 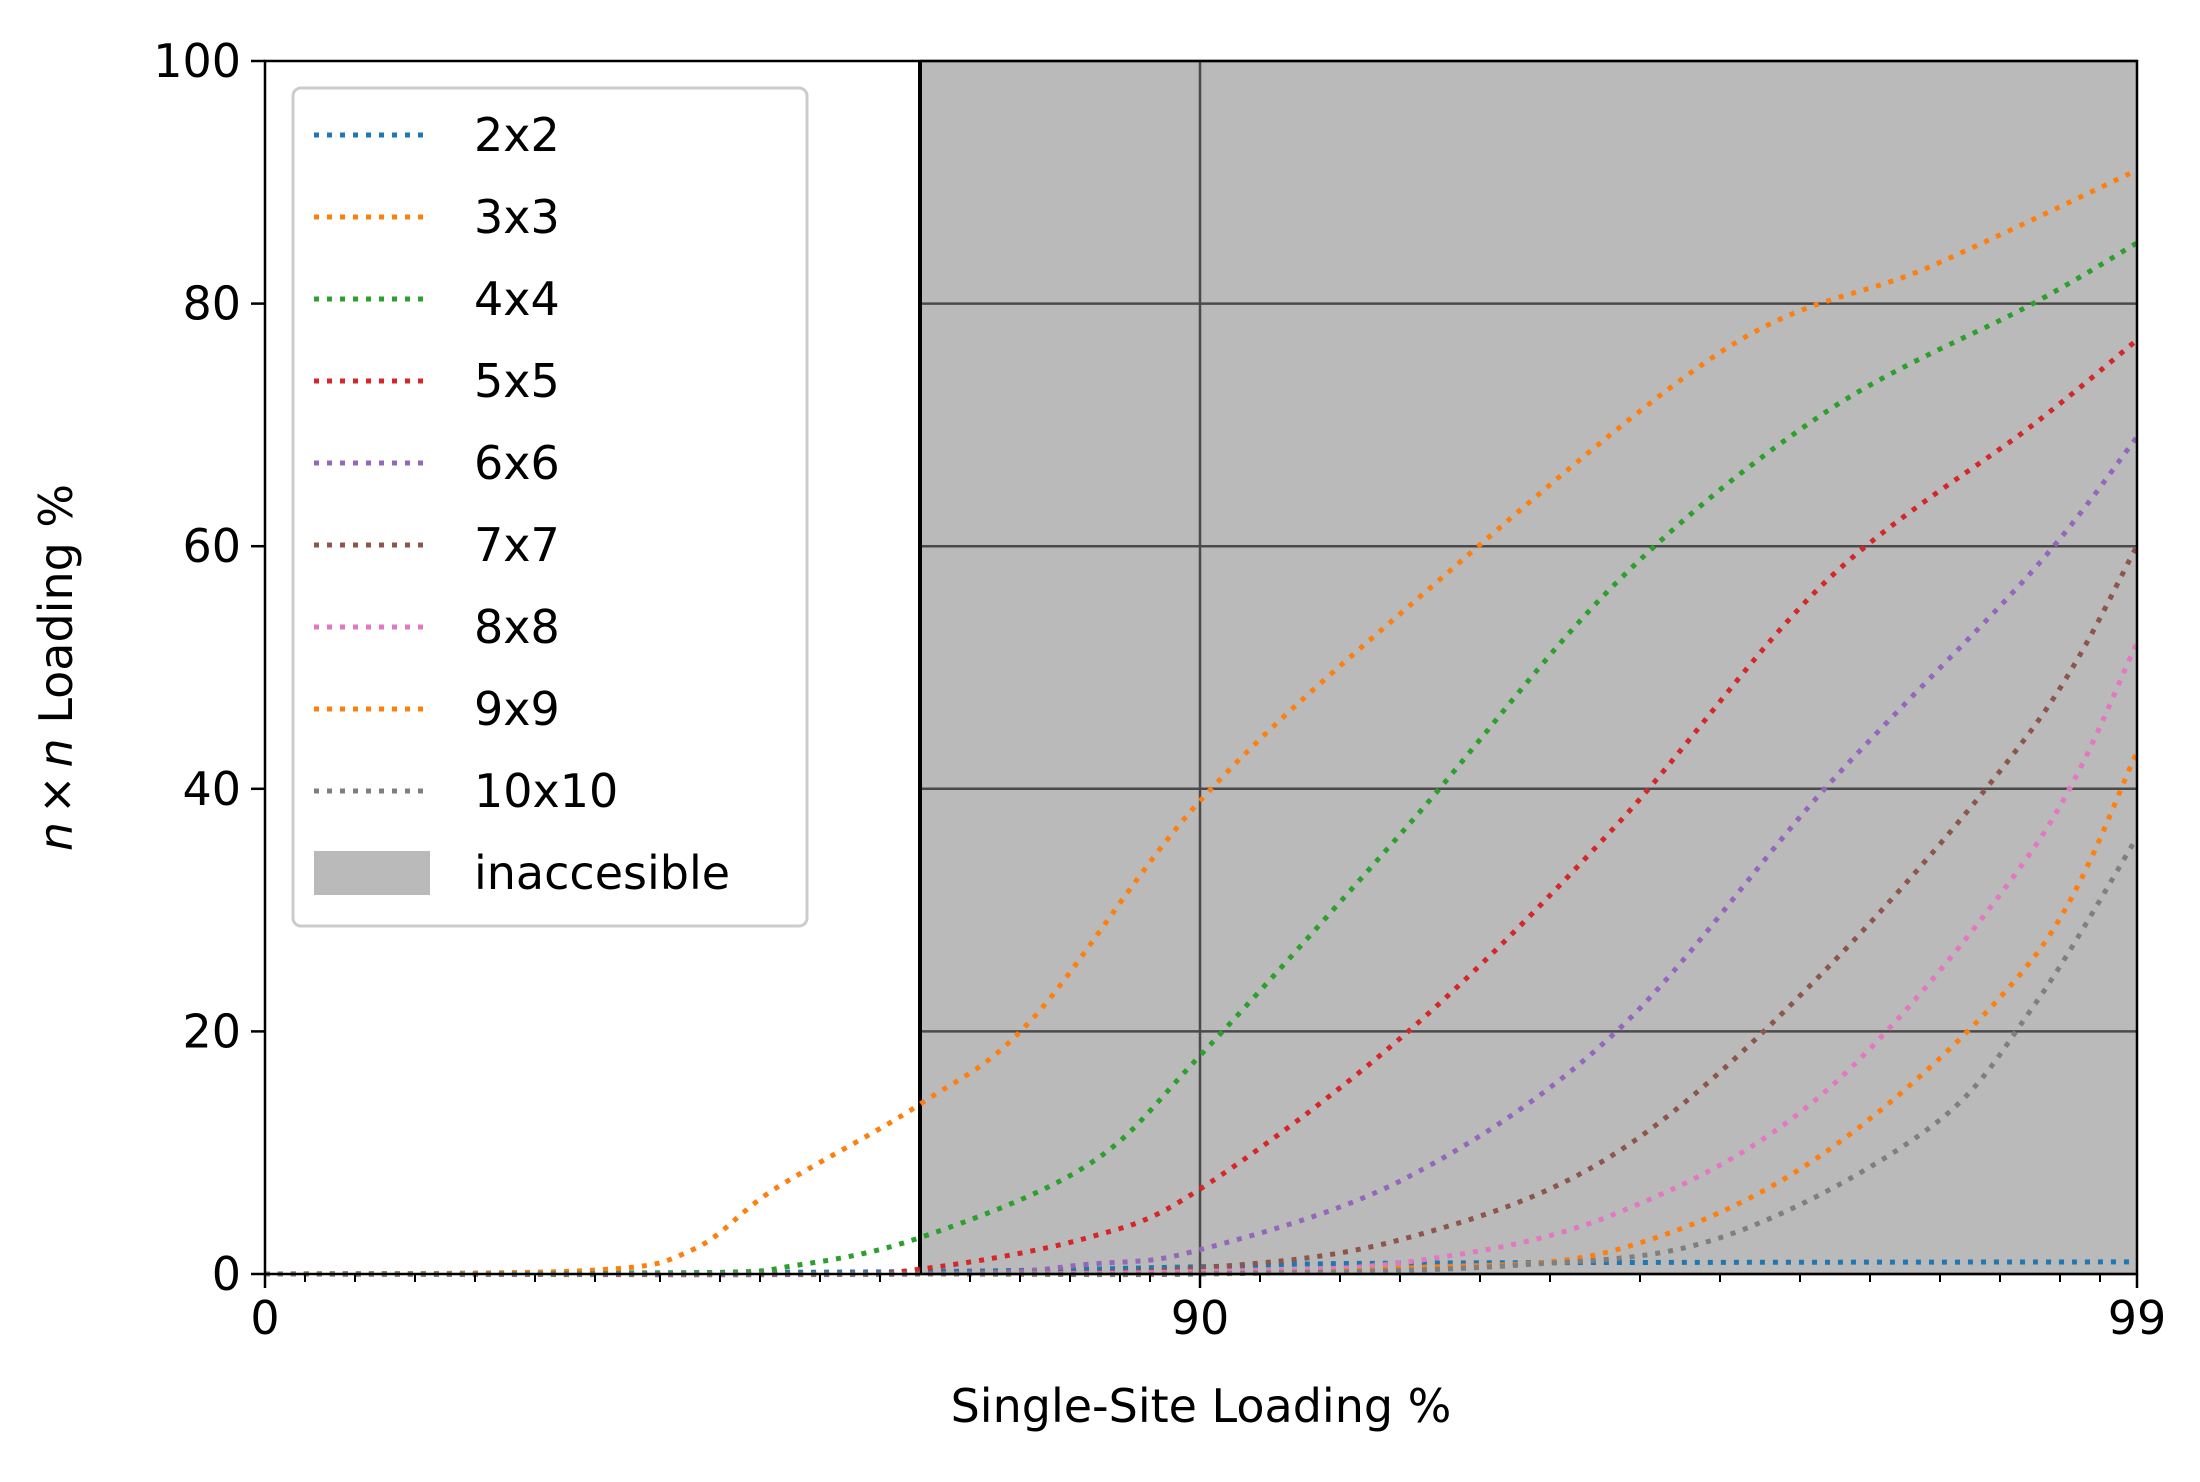 What do you see at coordinates (56, 611) in the screenshot?
I see `y-axis-title-rest: Loading %` at bounding box center [56, 611].